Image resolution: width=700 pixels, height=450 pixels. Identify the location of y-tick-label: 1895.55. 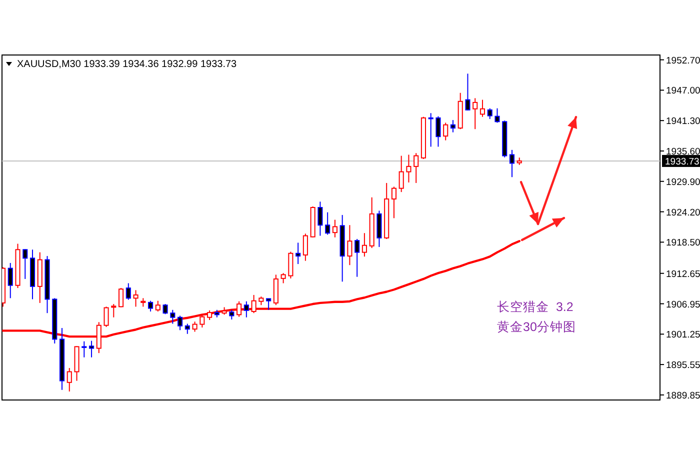
(683, 366).